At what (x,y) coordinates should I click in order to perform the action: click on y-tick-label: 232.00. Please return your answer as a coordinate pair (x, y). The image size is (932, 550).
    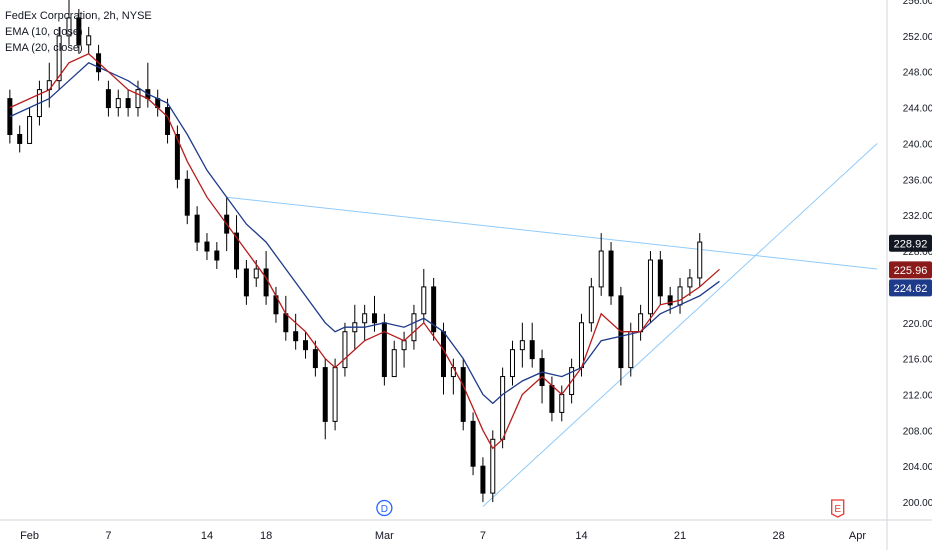
    Looking at the image, I should click on (917, 216).